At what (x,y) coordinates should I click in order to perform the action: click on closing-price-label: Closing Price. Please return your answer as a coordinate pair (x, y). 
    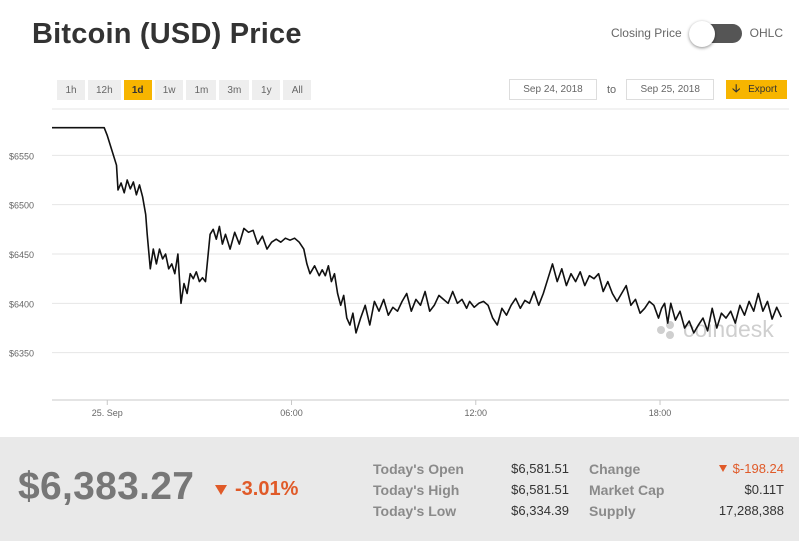
    Looking at the image, I should click on (646, 33).